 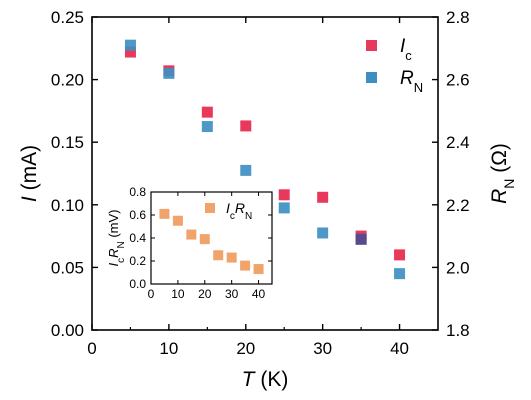 I want to click on inset-x-tick-label: 20, so click(x=205, y=294).